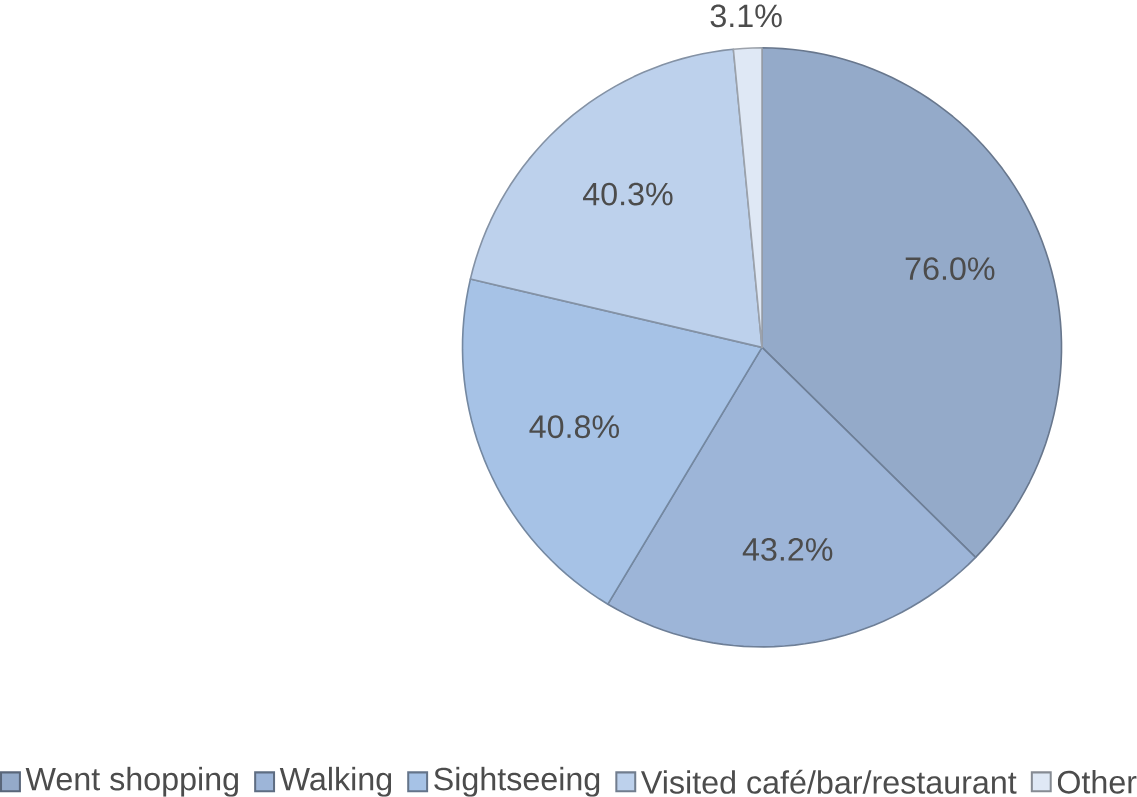  I want to click on legend-label: Other, so click(1097, 782).